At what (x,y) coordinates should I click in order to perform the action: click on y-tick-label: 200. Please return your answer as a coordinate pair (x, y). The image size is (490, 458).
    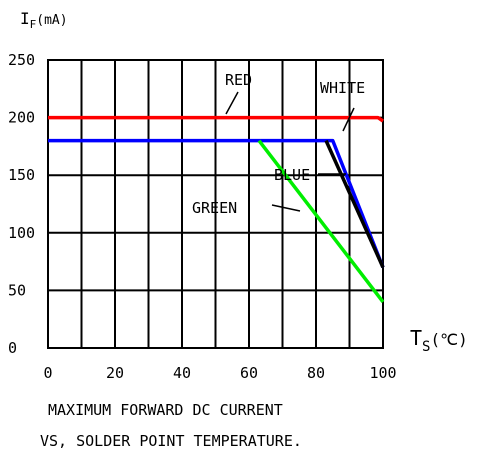
    Looking at the image, I should click on (21, 118).